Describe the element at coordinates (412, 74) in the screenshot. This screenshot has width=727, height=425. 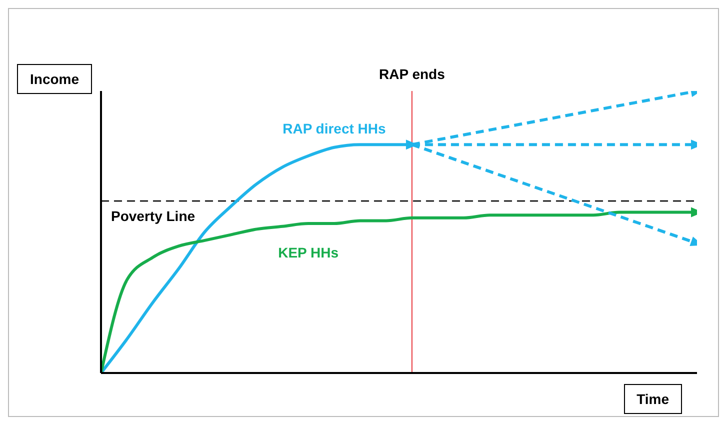
I see `text: RAP ends` at that location.